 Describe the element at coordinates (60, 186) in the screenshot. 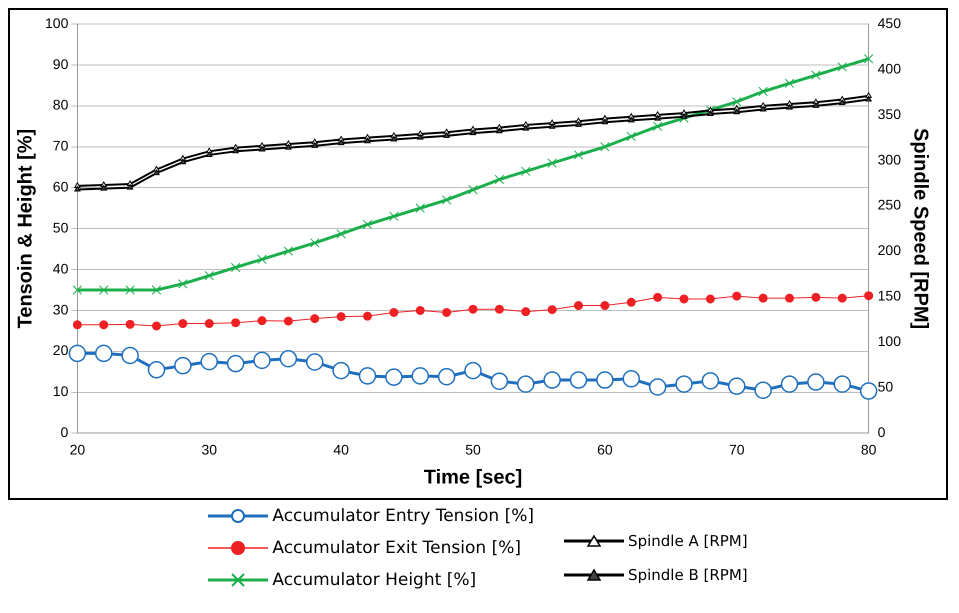

I see `y-tick-label: 60` at that location.